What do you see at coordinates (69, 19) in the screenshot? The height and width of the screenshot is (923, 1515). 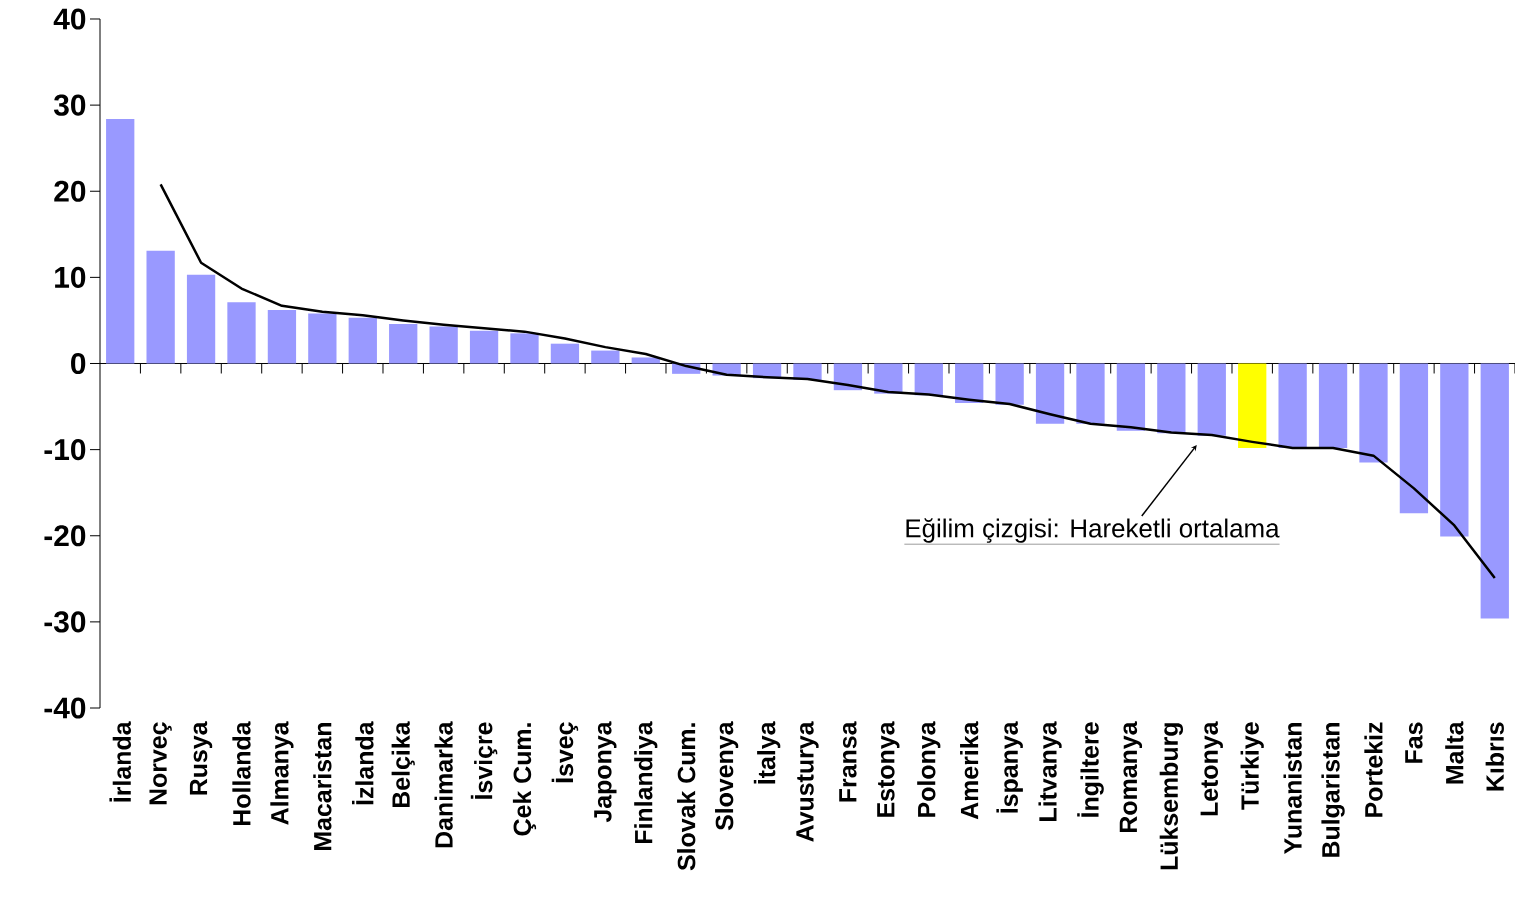 I see `y-tick-label: 40` at bounding box center [69, 19].